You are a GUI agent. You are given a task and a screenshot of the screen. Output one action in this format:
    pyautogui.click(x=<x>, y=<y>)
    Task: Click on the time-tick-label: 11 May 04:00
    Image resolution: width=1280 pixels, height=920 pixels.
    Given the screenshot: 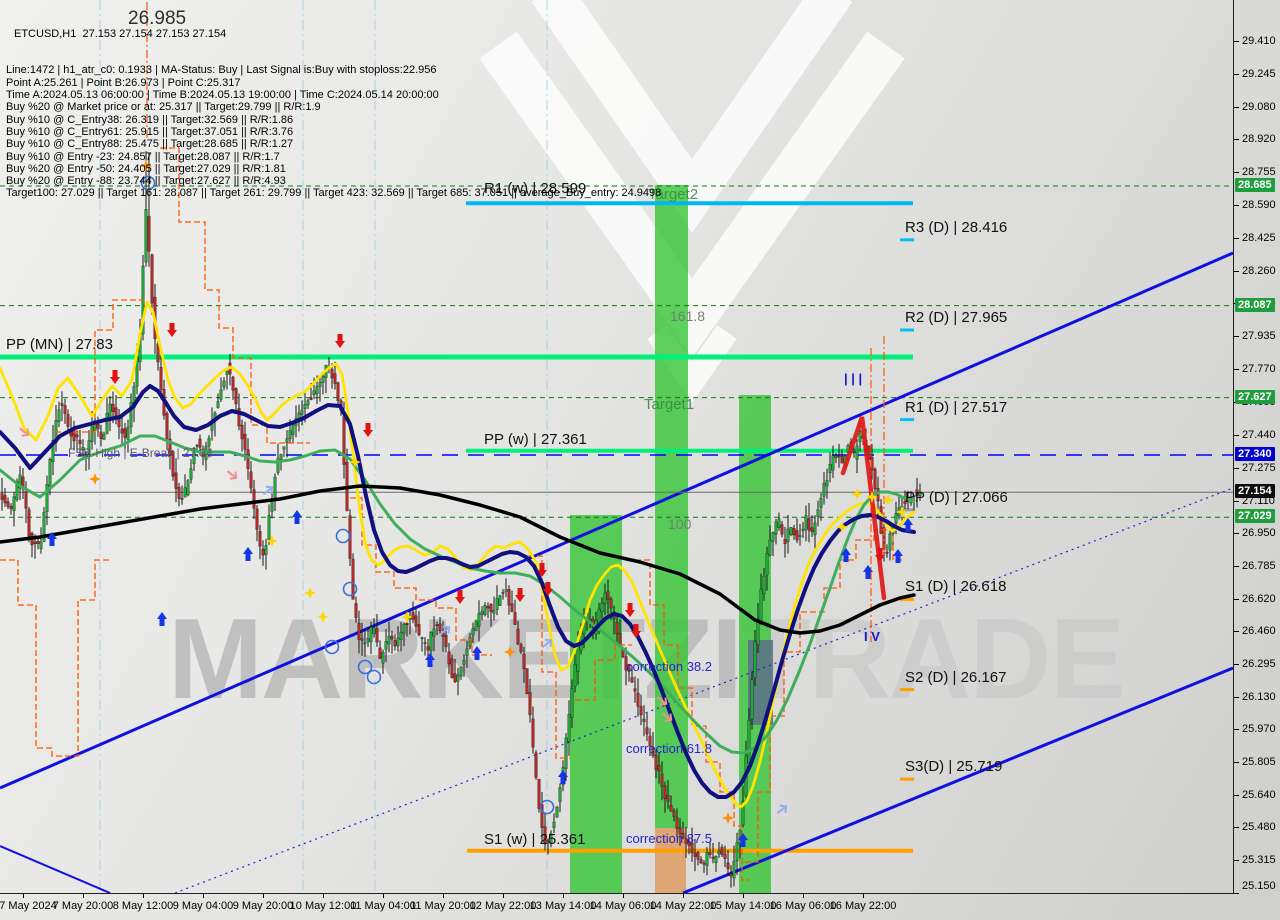 What is the action you would take?
    pyautogui.click(x=383, y=906)
    